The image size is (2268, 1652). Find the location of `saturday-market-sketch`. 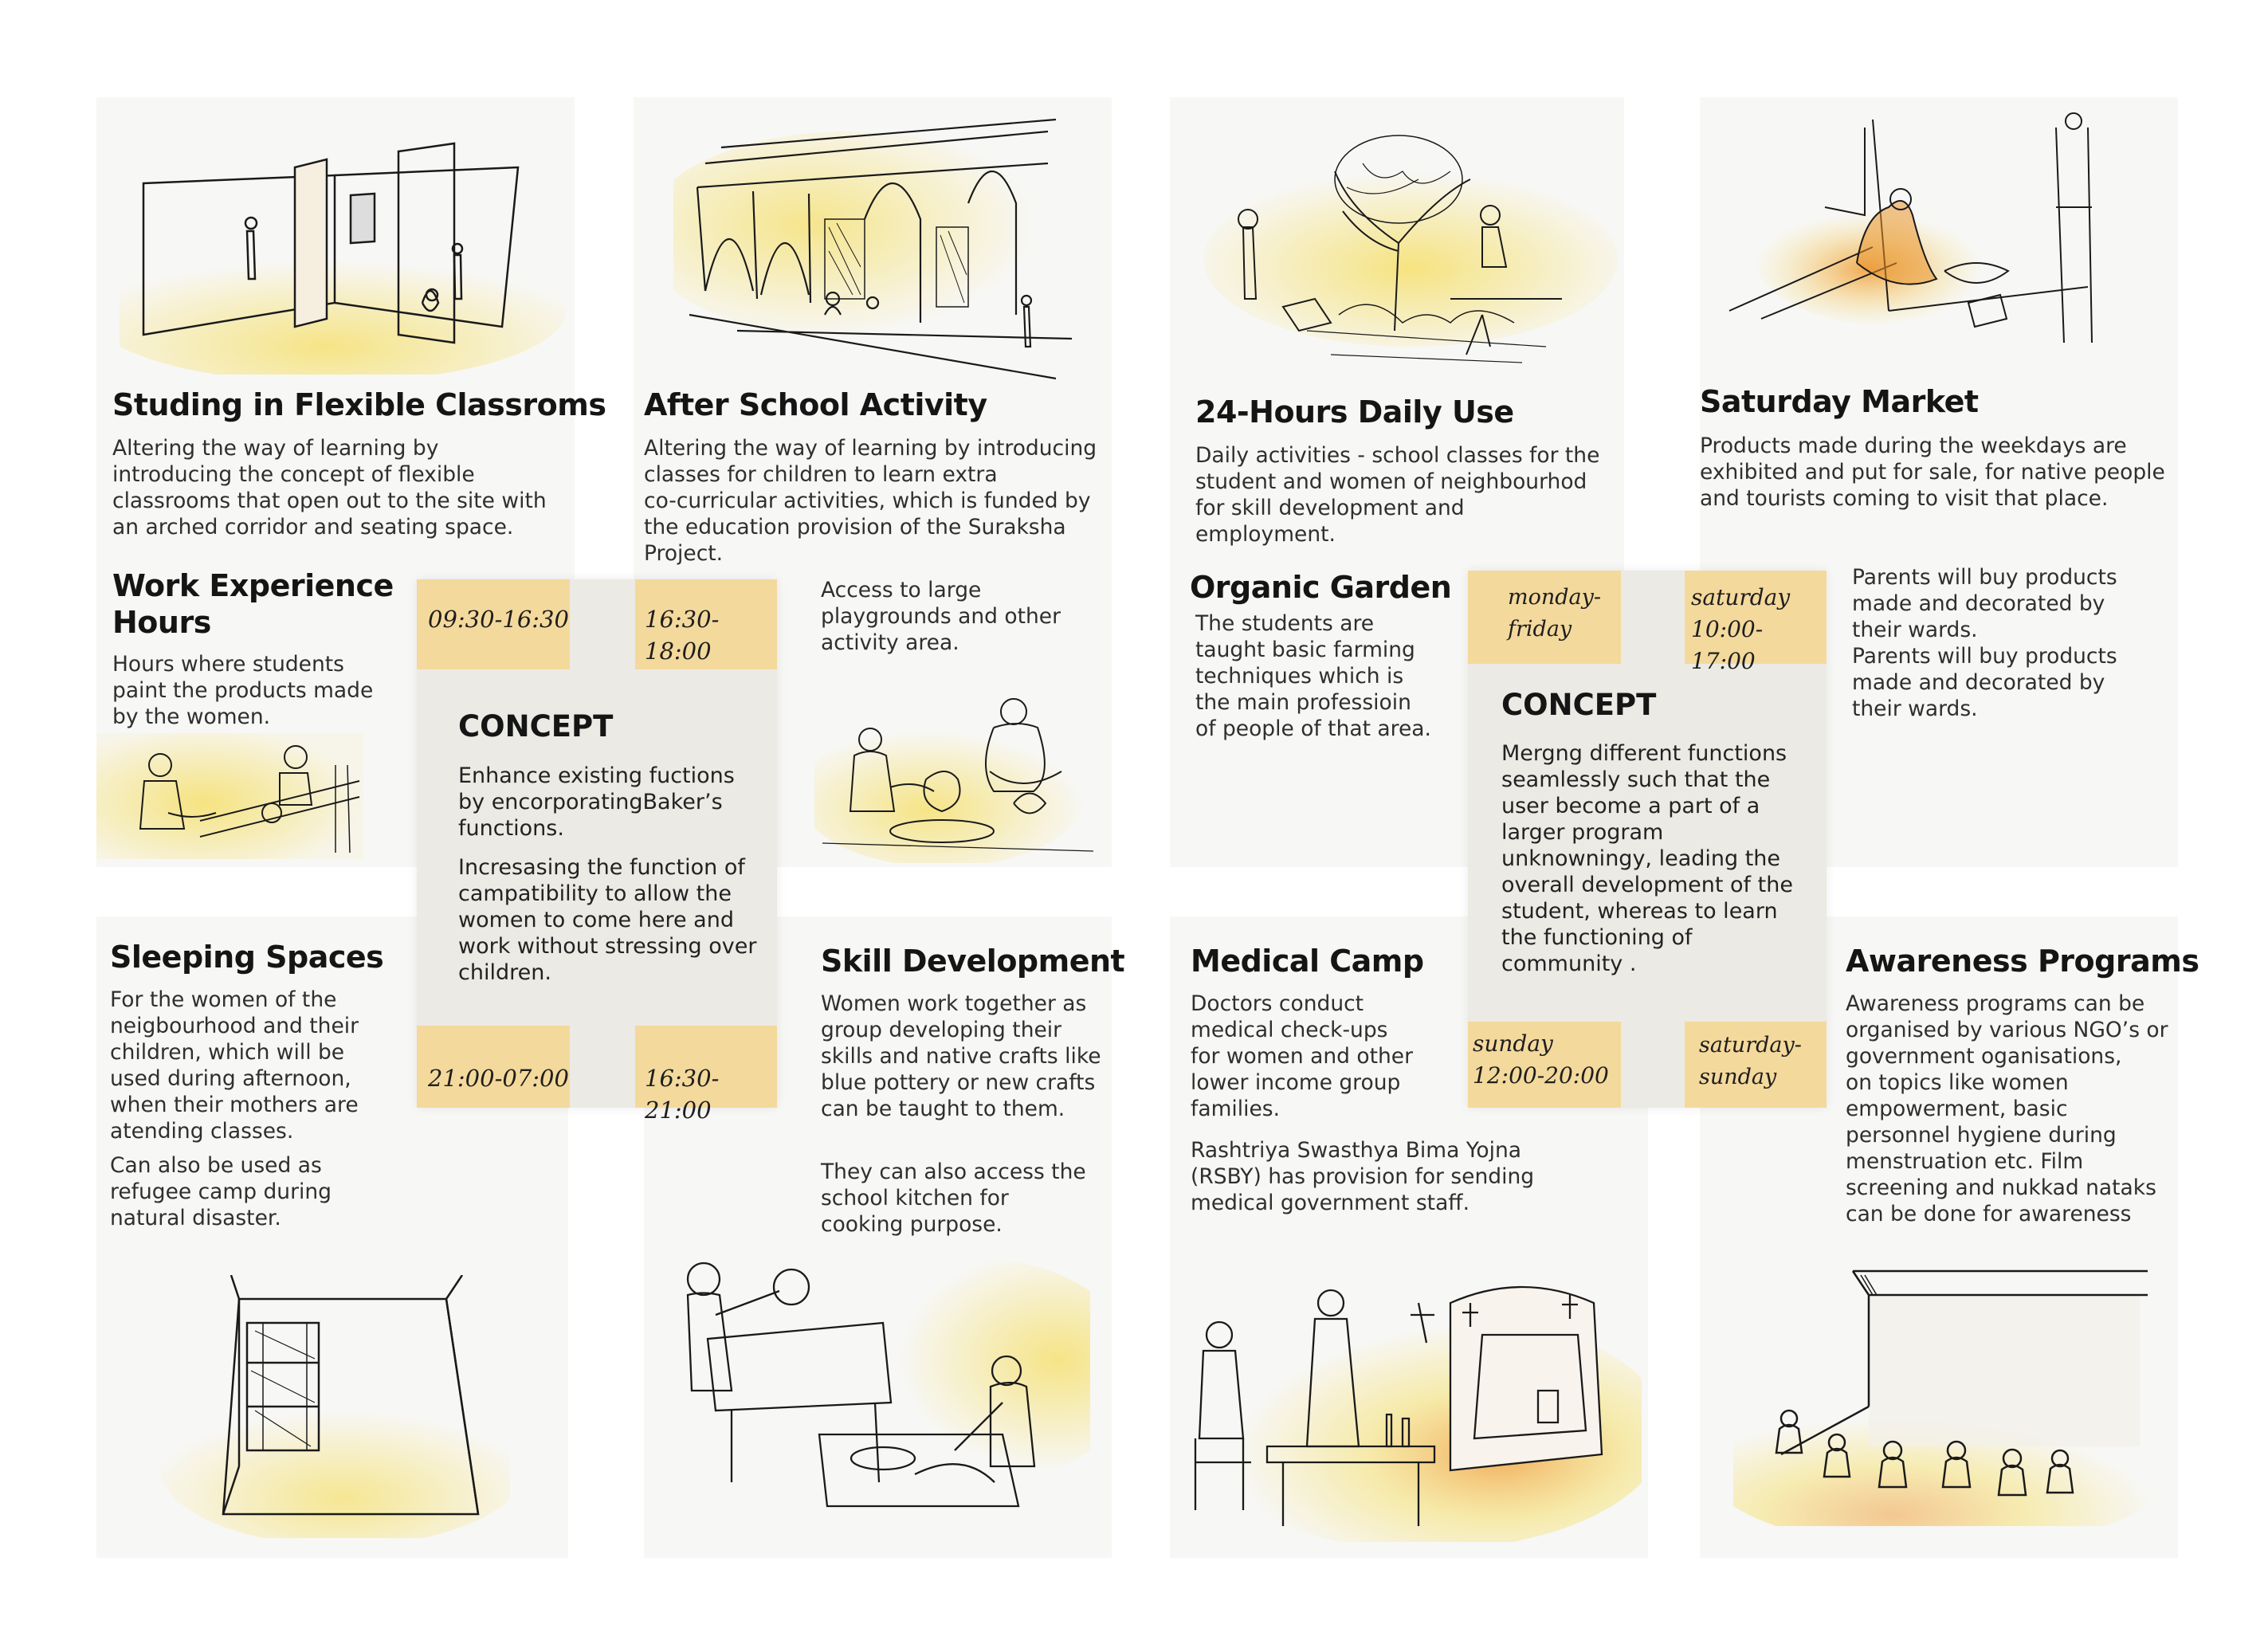

saturday-market-sketch is located at coordinates (1940, 236).